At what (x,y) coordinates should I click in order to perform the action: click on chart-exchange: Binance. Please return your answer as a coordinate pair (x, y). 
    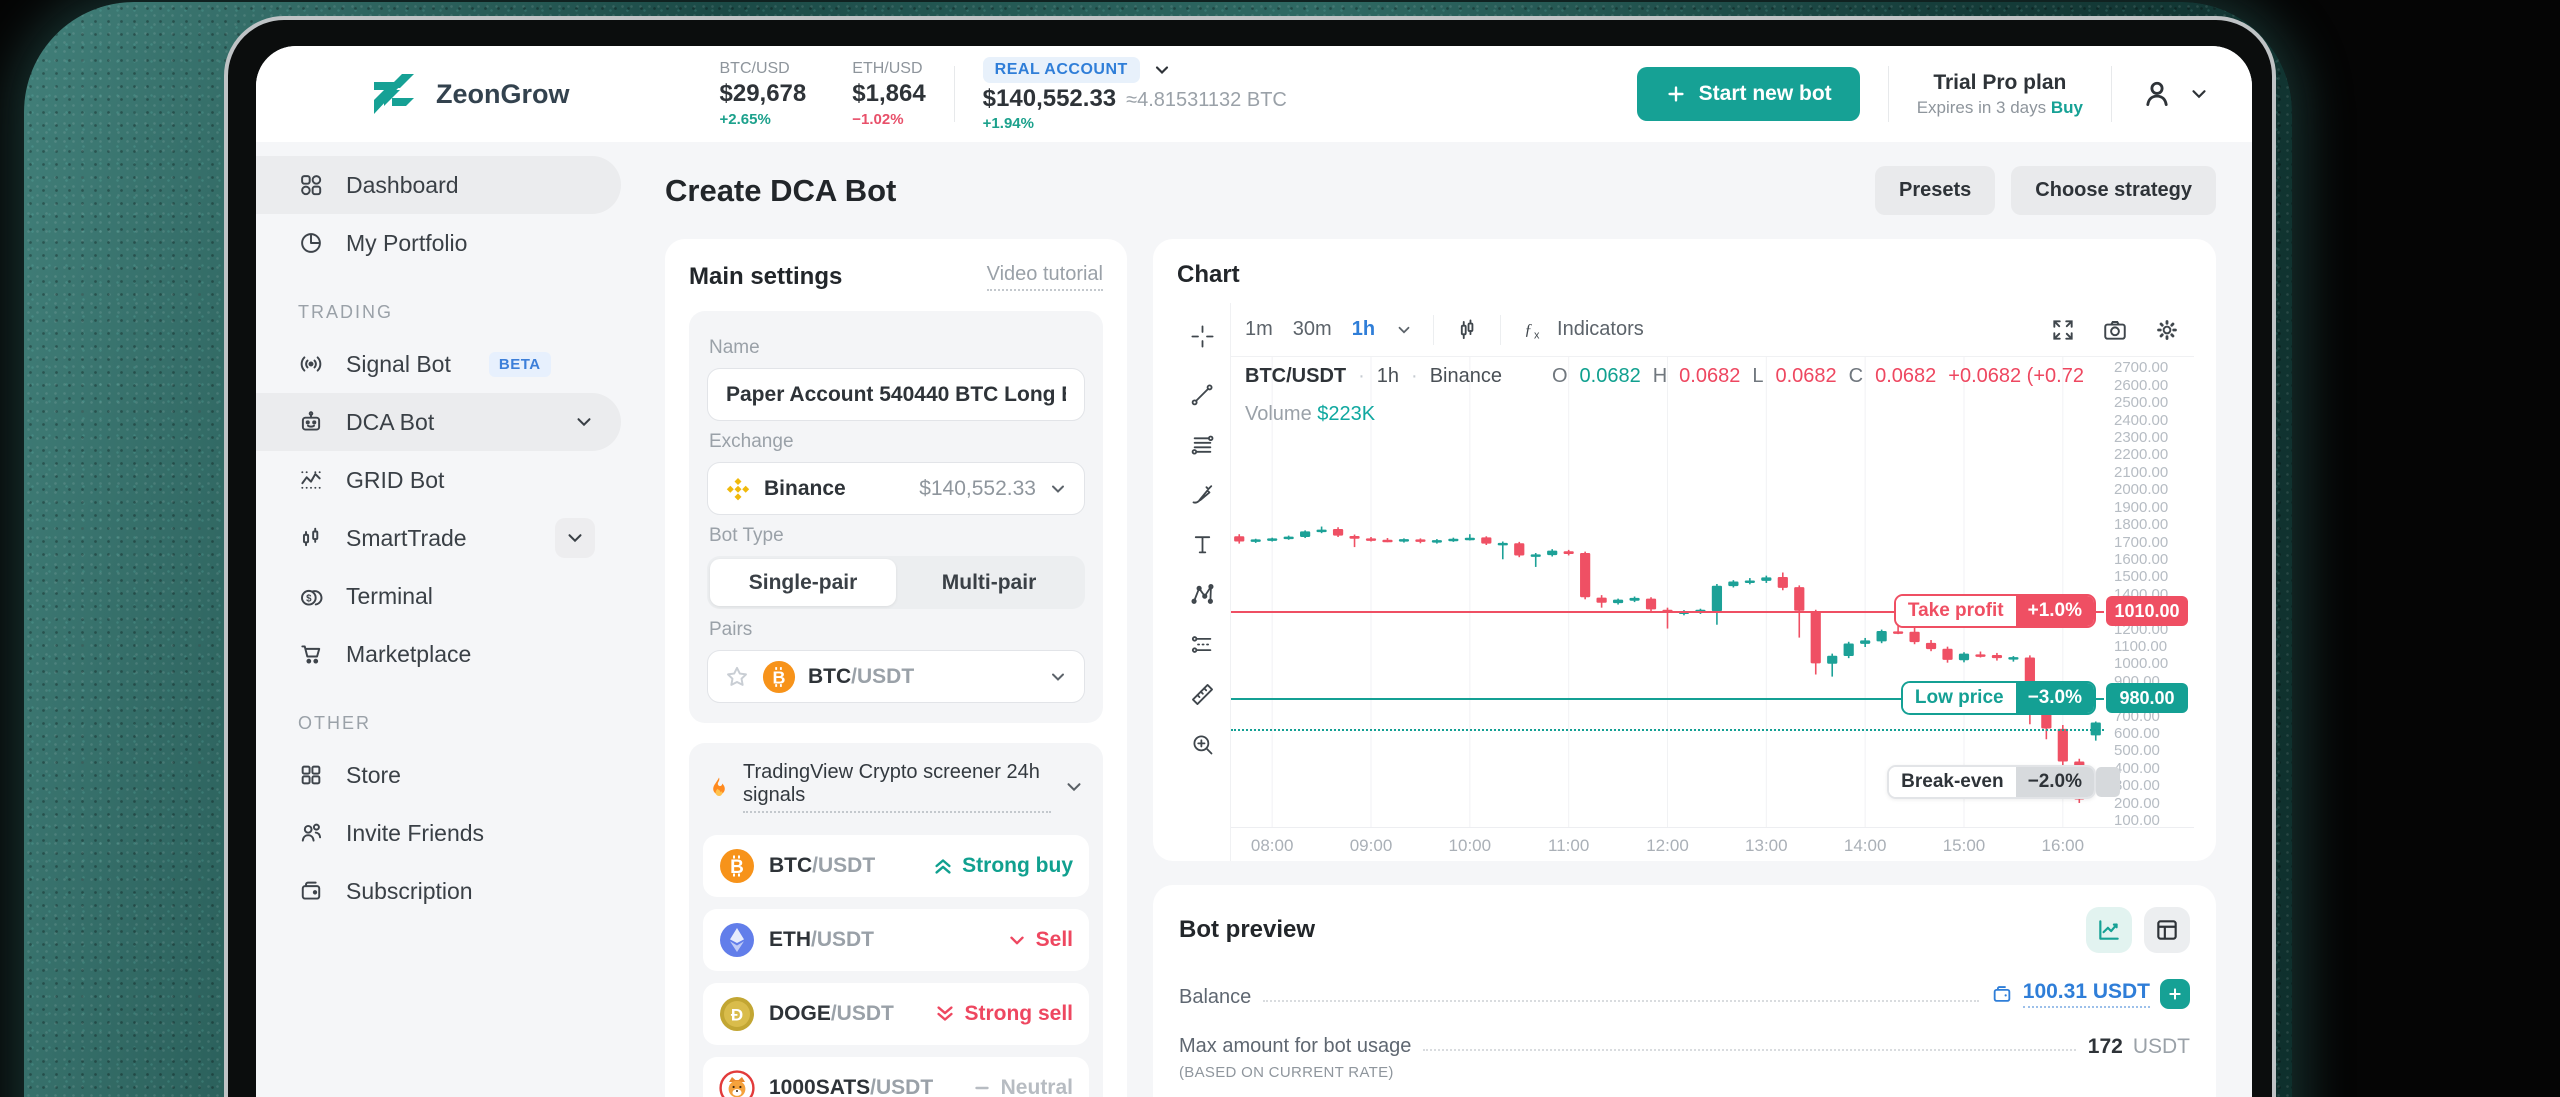
    Looking at the image, I should click on (1465, 376).